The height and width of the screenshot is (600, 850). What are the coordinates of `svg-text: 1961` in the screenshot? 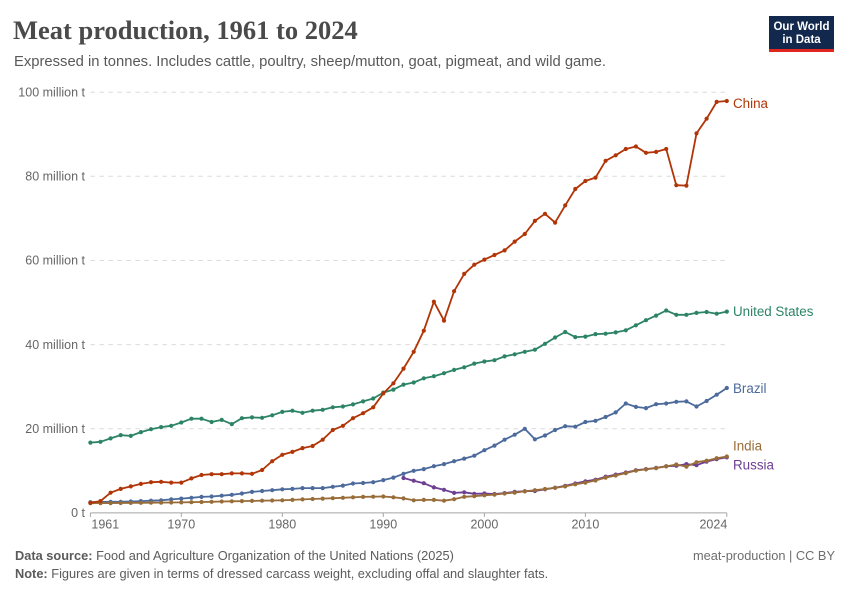 It's located at (105, 525).